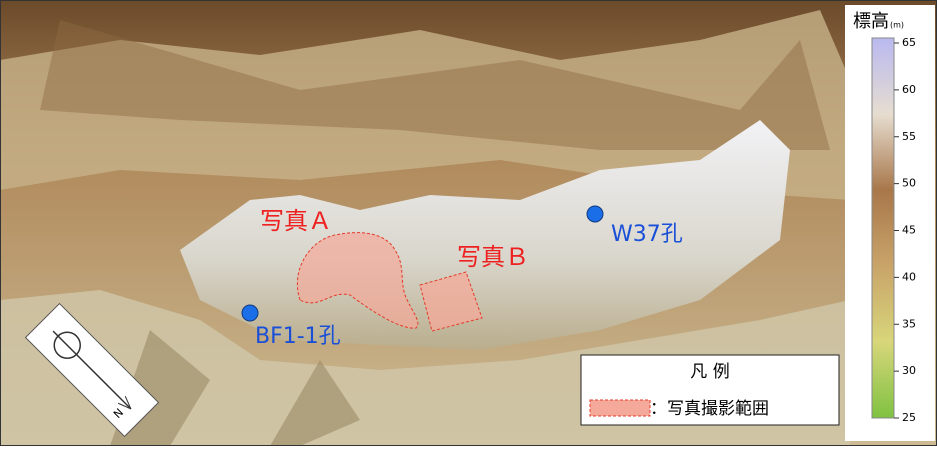 This screenshot has width=937, height=450. What do you see at coordinates (909, 323) in the screenshot?
I see `colorbar-tick-label: 35` at bounding box center [909, 323].